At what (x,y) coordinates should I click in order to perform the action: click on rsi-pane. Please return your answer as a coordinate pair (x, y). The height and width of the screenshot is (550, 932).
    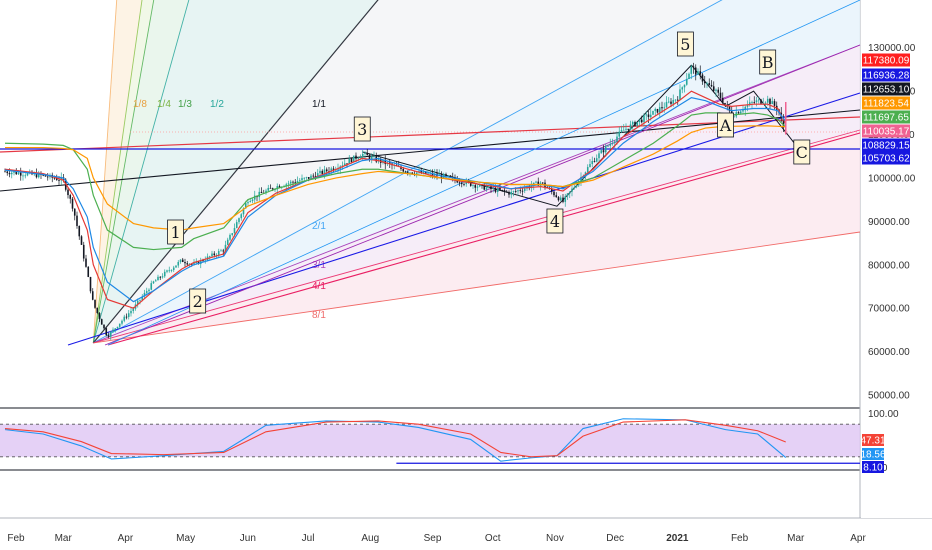
    Looking at the image, I should click on (430, 441).